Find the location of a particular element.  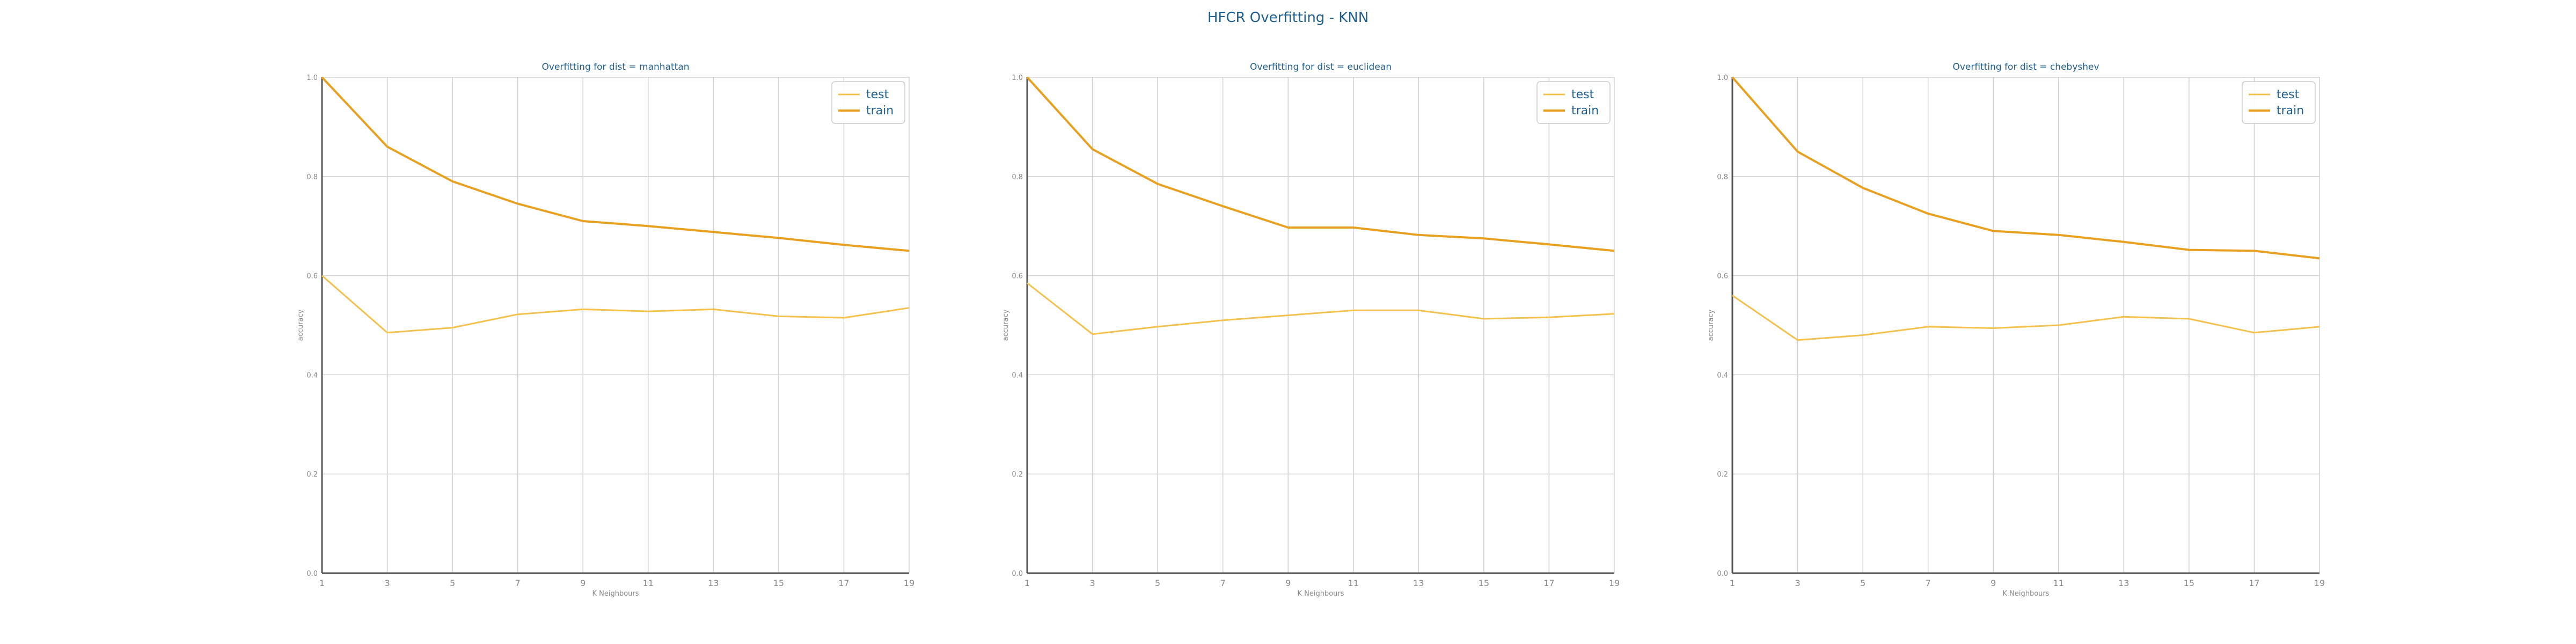

figure-title: HFCR Overfitting - KNN is located at coordinates (1288, 18).